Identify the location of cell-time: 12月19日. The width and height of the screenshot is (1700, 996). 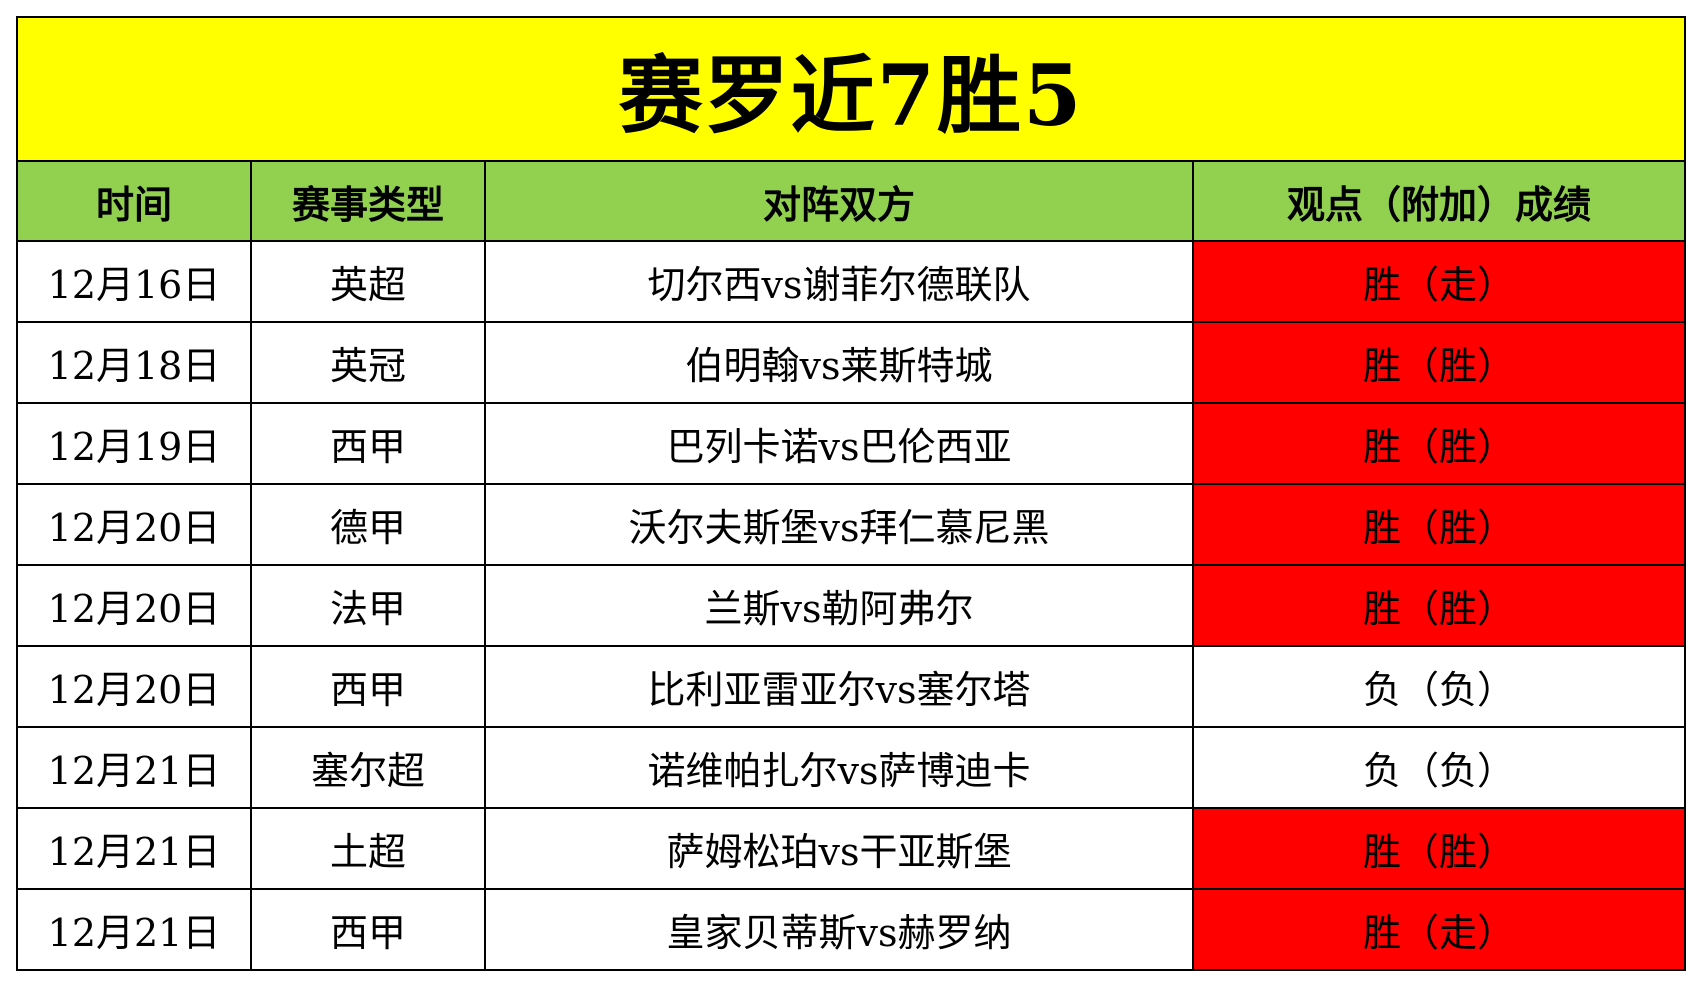
(134, 443).